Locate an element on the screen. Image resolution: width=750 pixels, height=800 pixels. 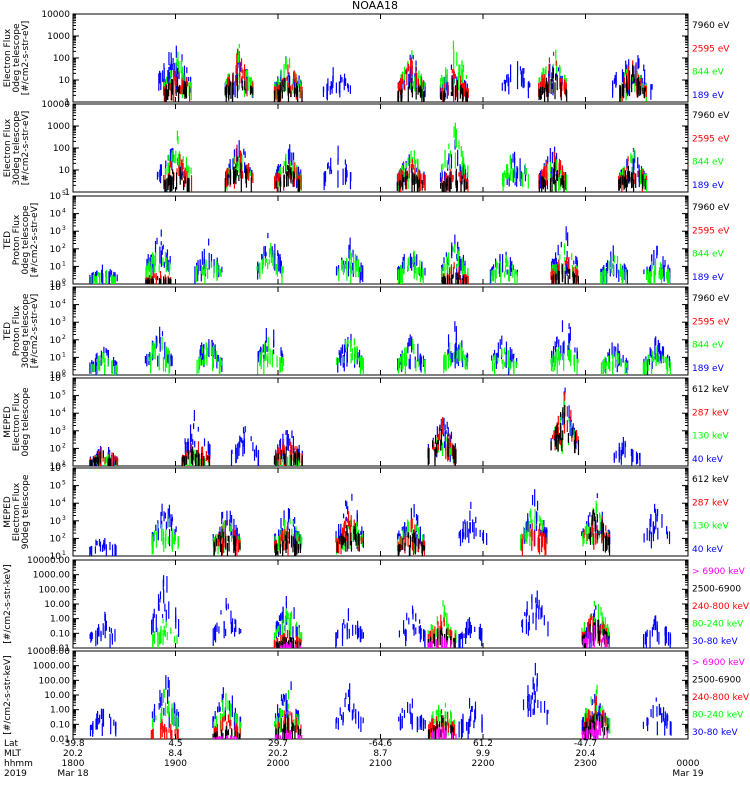
legend-entry-6-1: 2500-6900 is located at coordinates (716, 590).